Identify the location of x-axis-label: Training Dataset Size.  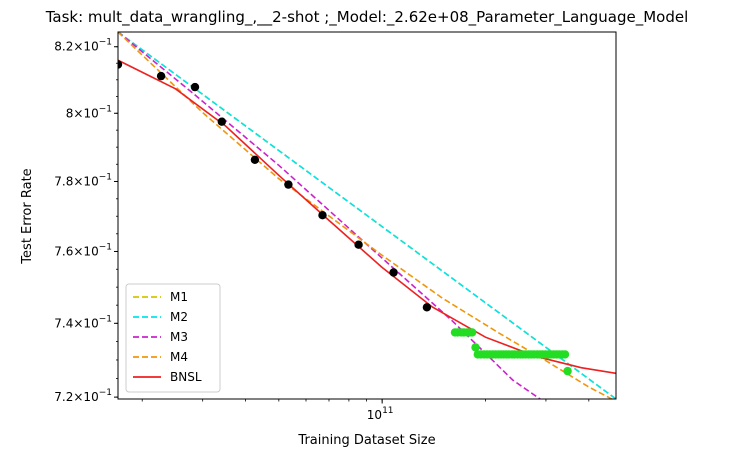
(366, 440).